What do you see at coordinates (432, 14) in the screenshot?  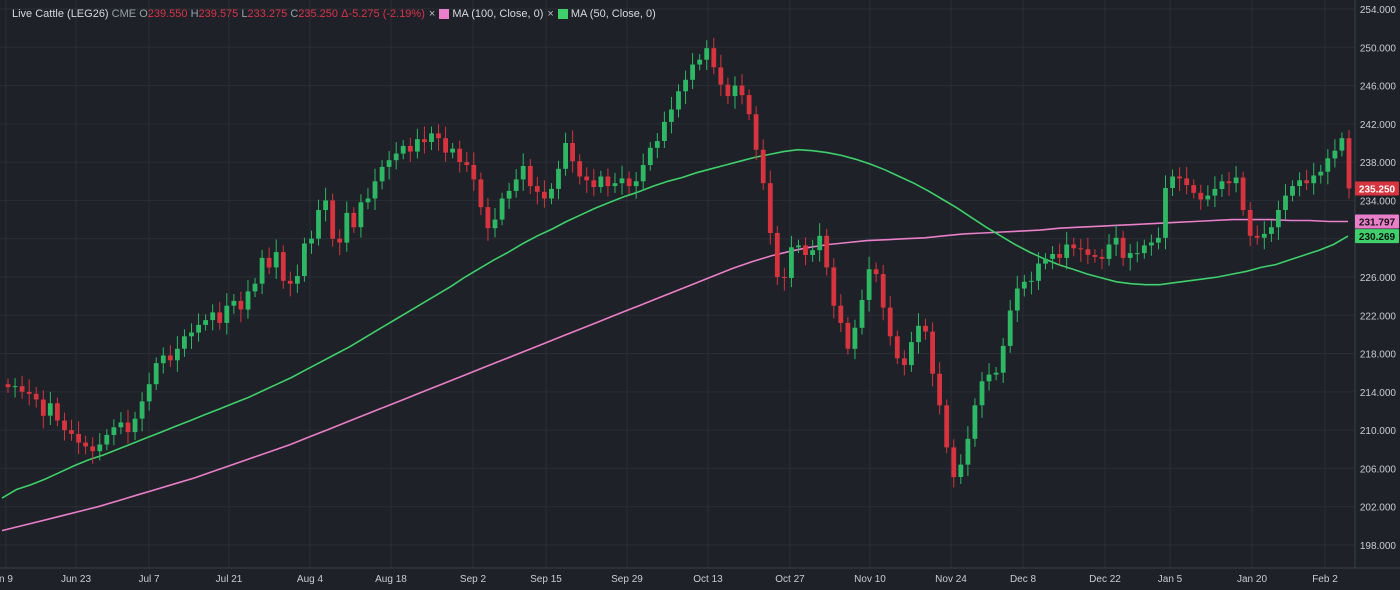 I see `remove-symbol-icon: ×` at bounding box center [432, 14].